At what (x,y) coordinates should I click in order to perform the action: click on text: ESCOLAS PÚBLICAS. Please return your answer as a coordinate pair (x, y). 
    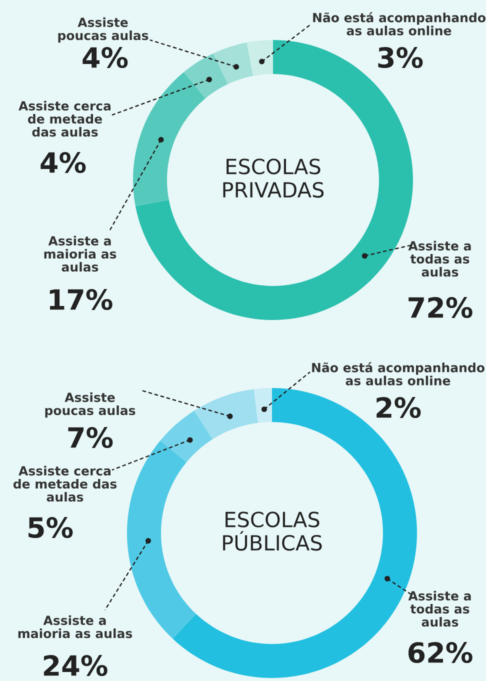
    Looking at the image, I should click on (272, 531).